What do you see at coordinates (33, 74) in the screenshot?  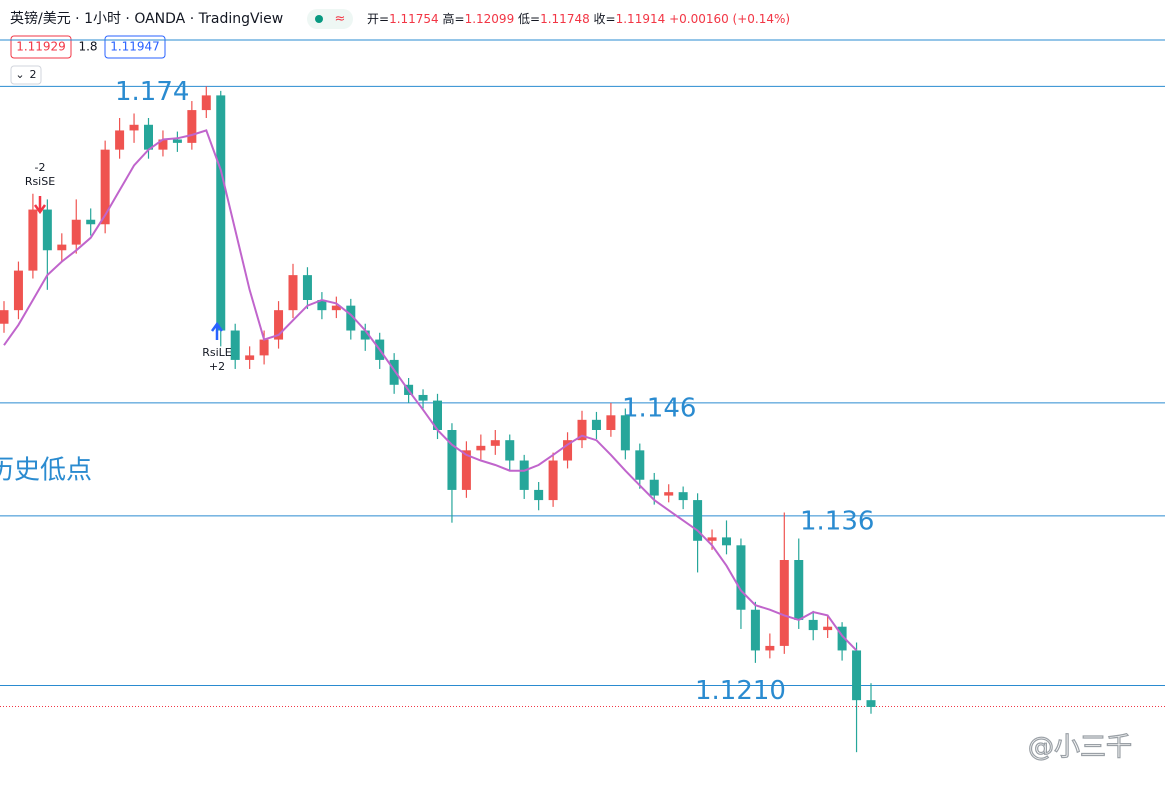 I see `collapse-count: 2` at bounding box center [33, 74].